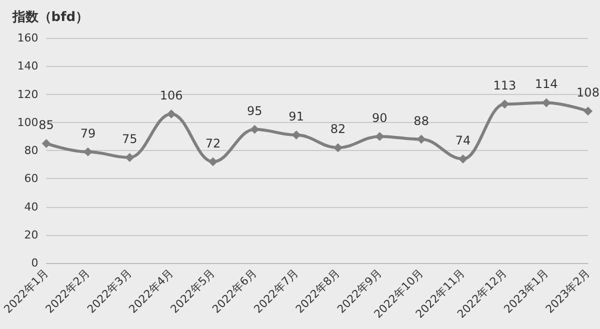 This screenshot has height=329, width=600. Describe the element at coordinates (130, 139) in the screenshot. I see `data-label: 75` at that location.